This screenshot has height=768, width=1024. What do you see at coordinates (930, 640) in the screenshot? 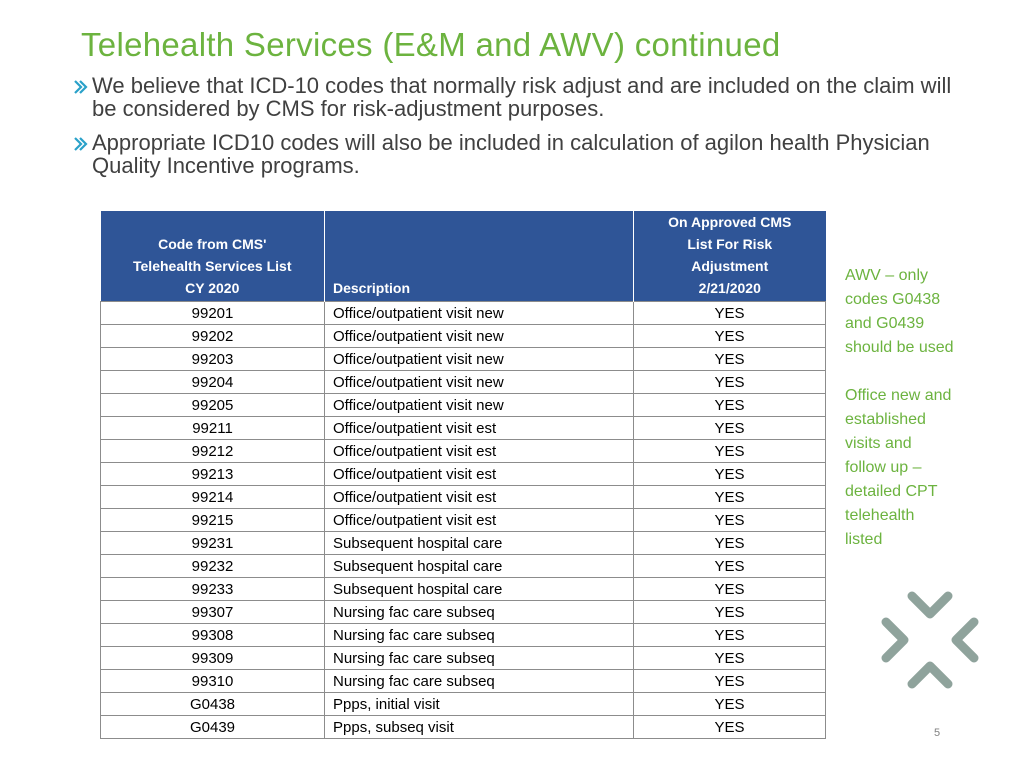
I see `agilon-health-logo-icon` at bounding box center [930, 640].